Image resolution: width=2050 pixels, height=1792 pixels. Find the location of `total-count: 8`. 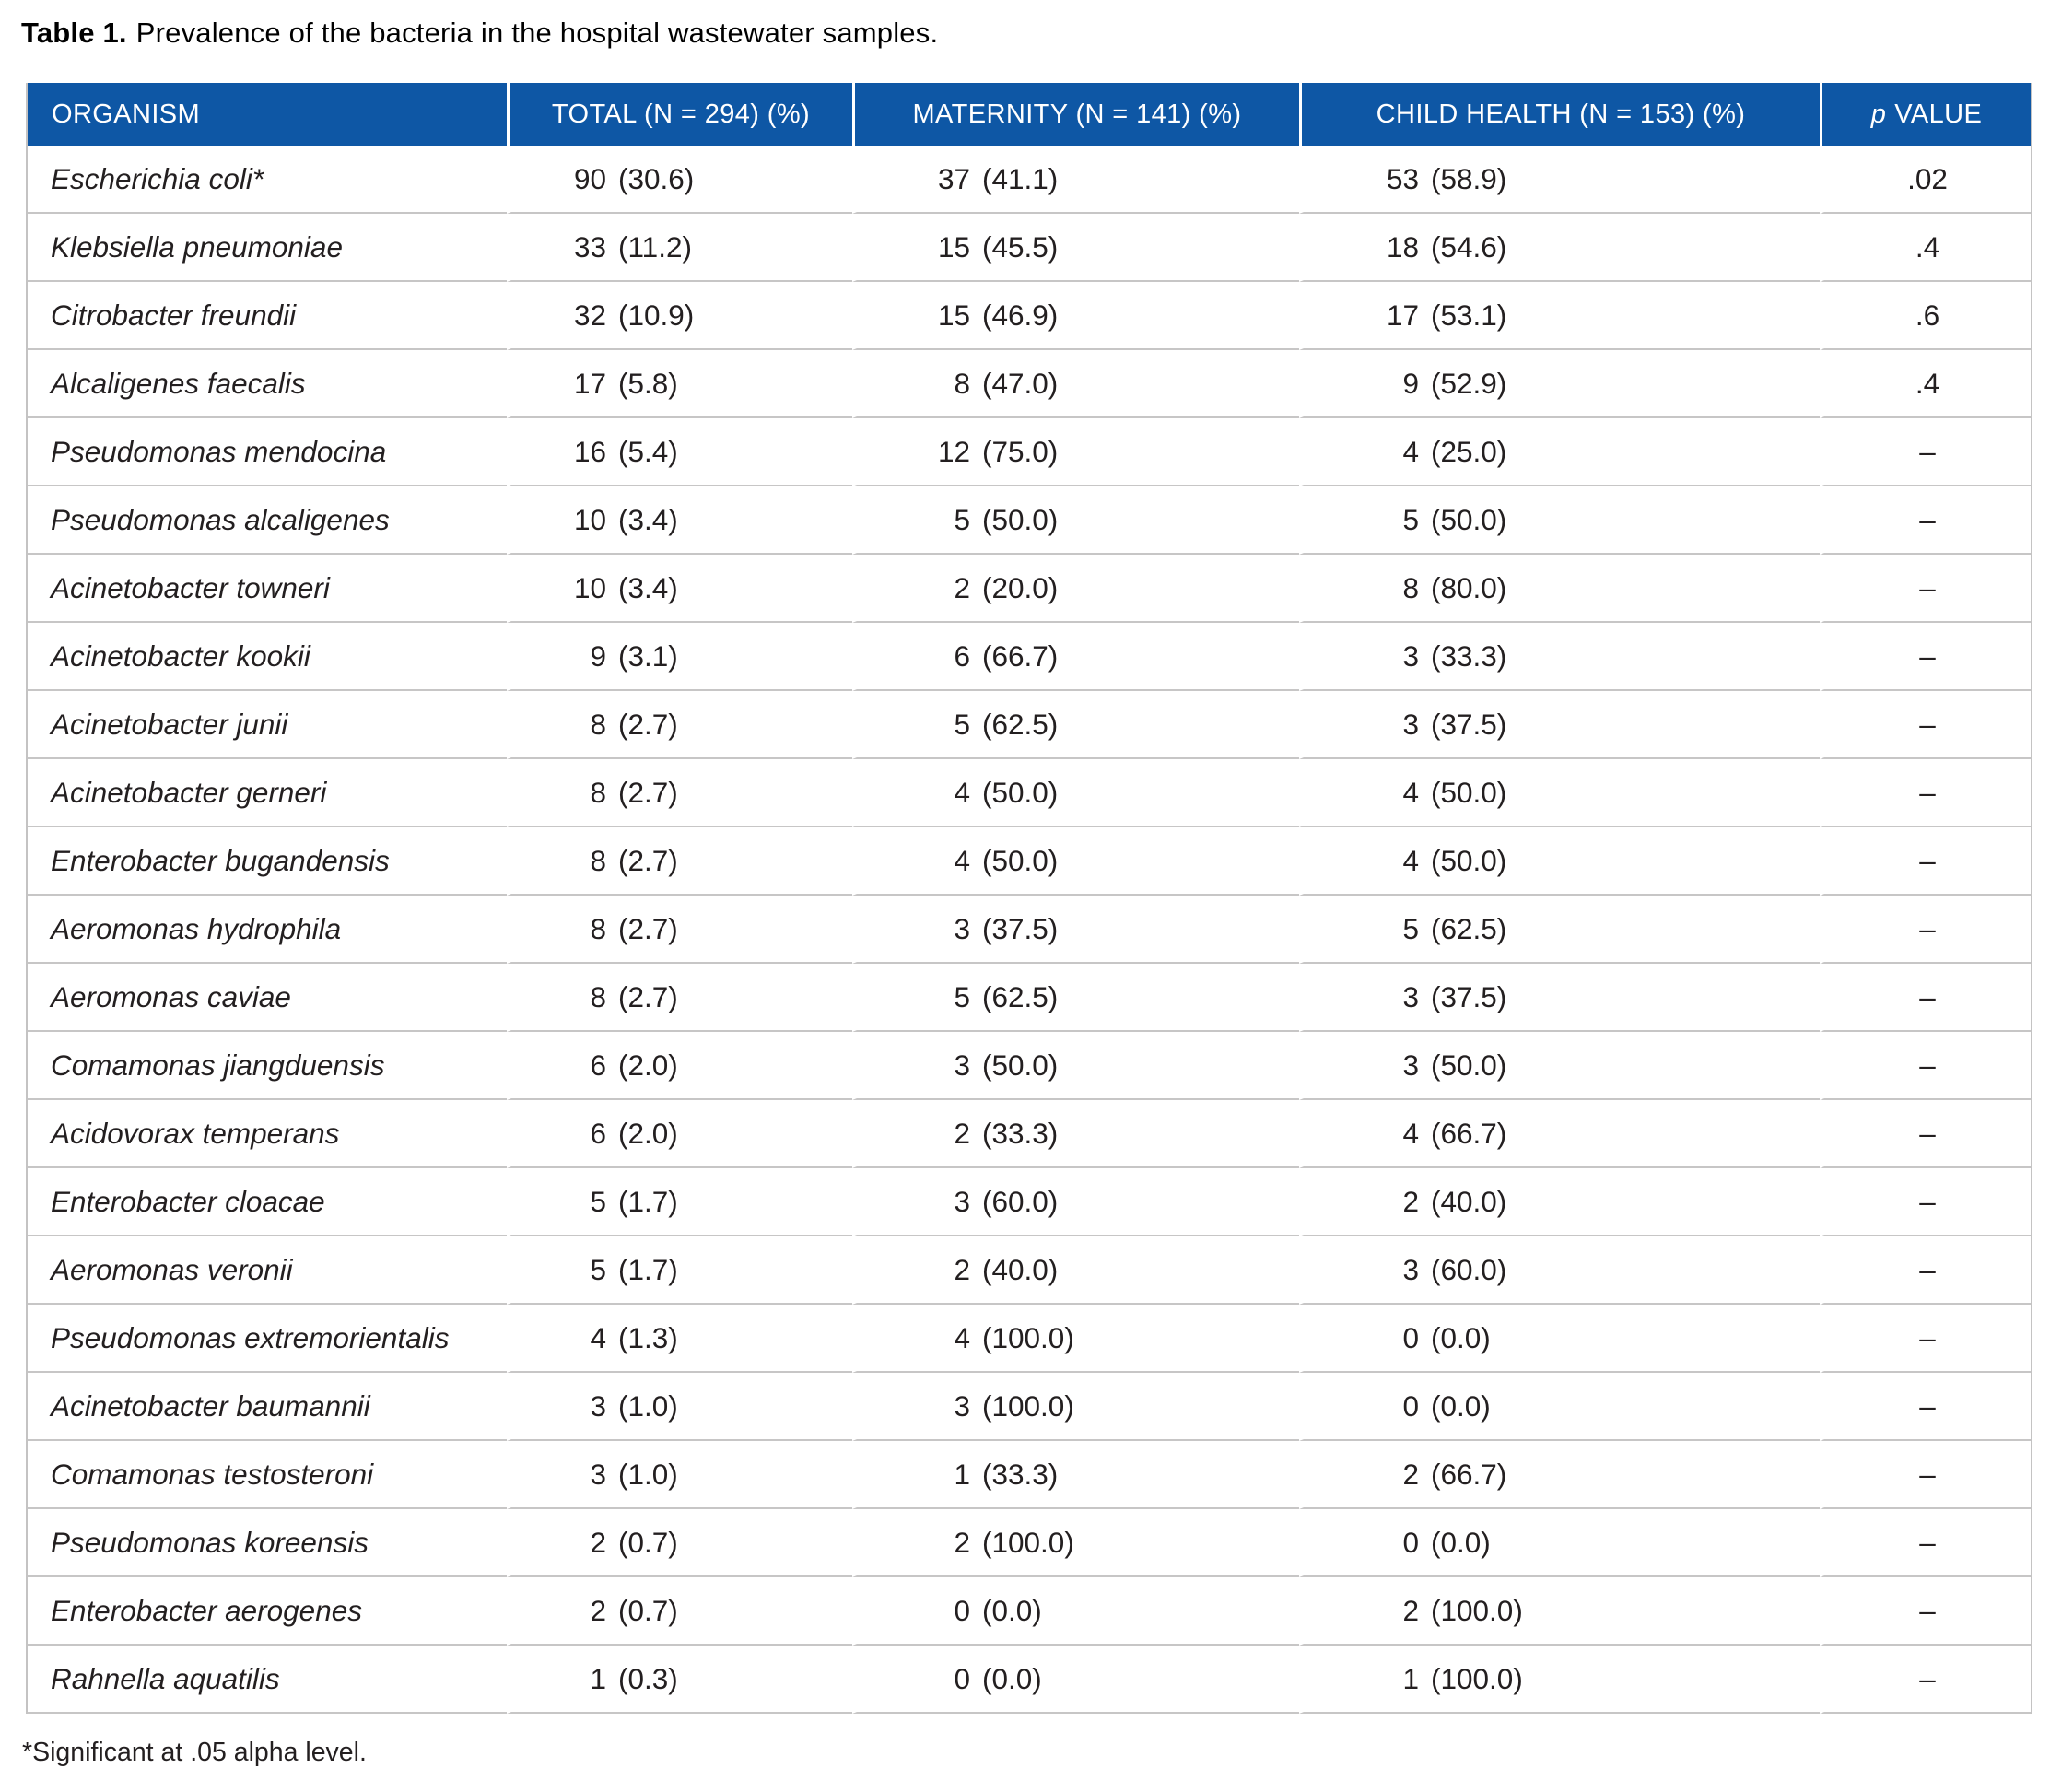

total-count: 8 is located at coordinates (598, 724).